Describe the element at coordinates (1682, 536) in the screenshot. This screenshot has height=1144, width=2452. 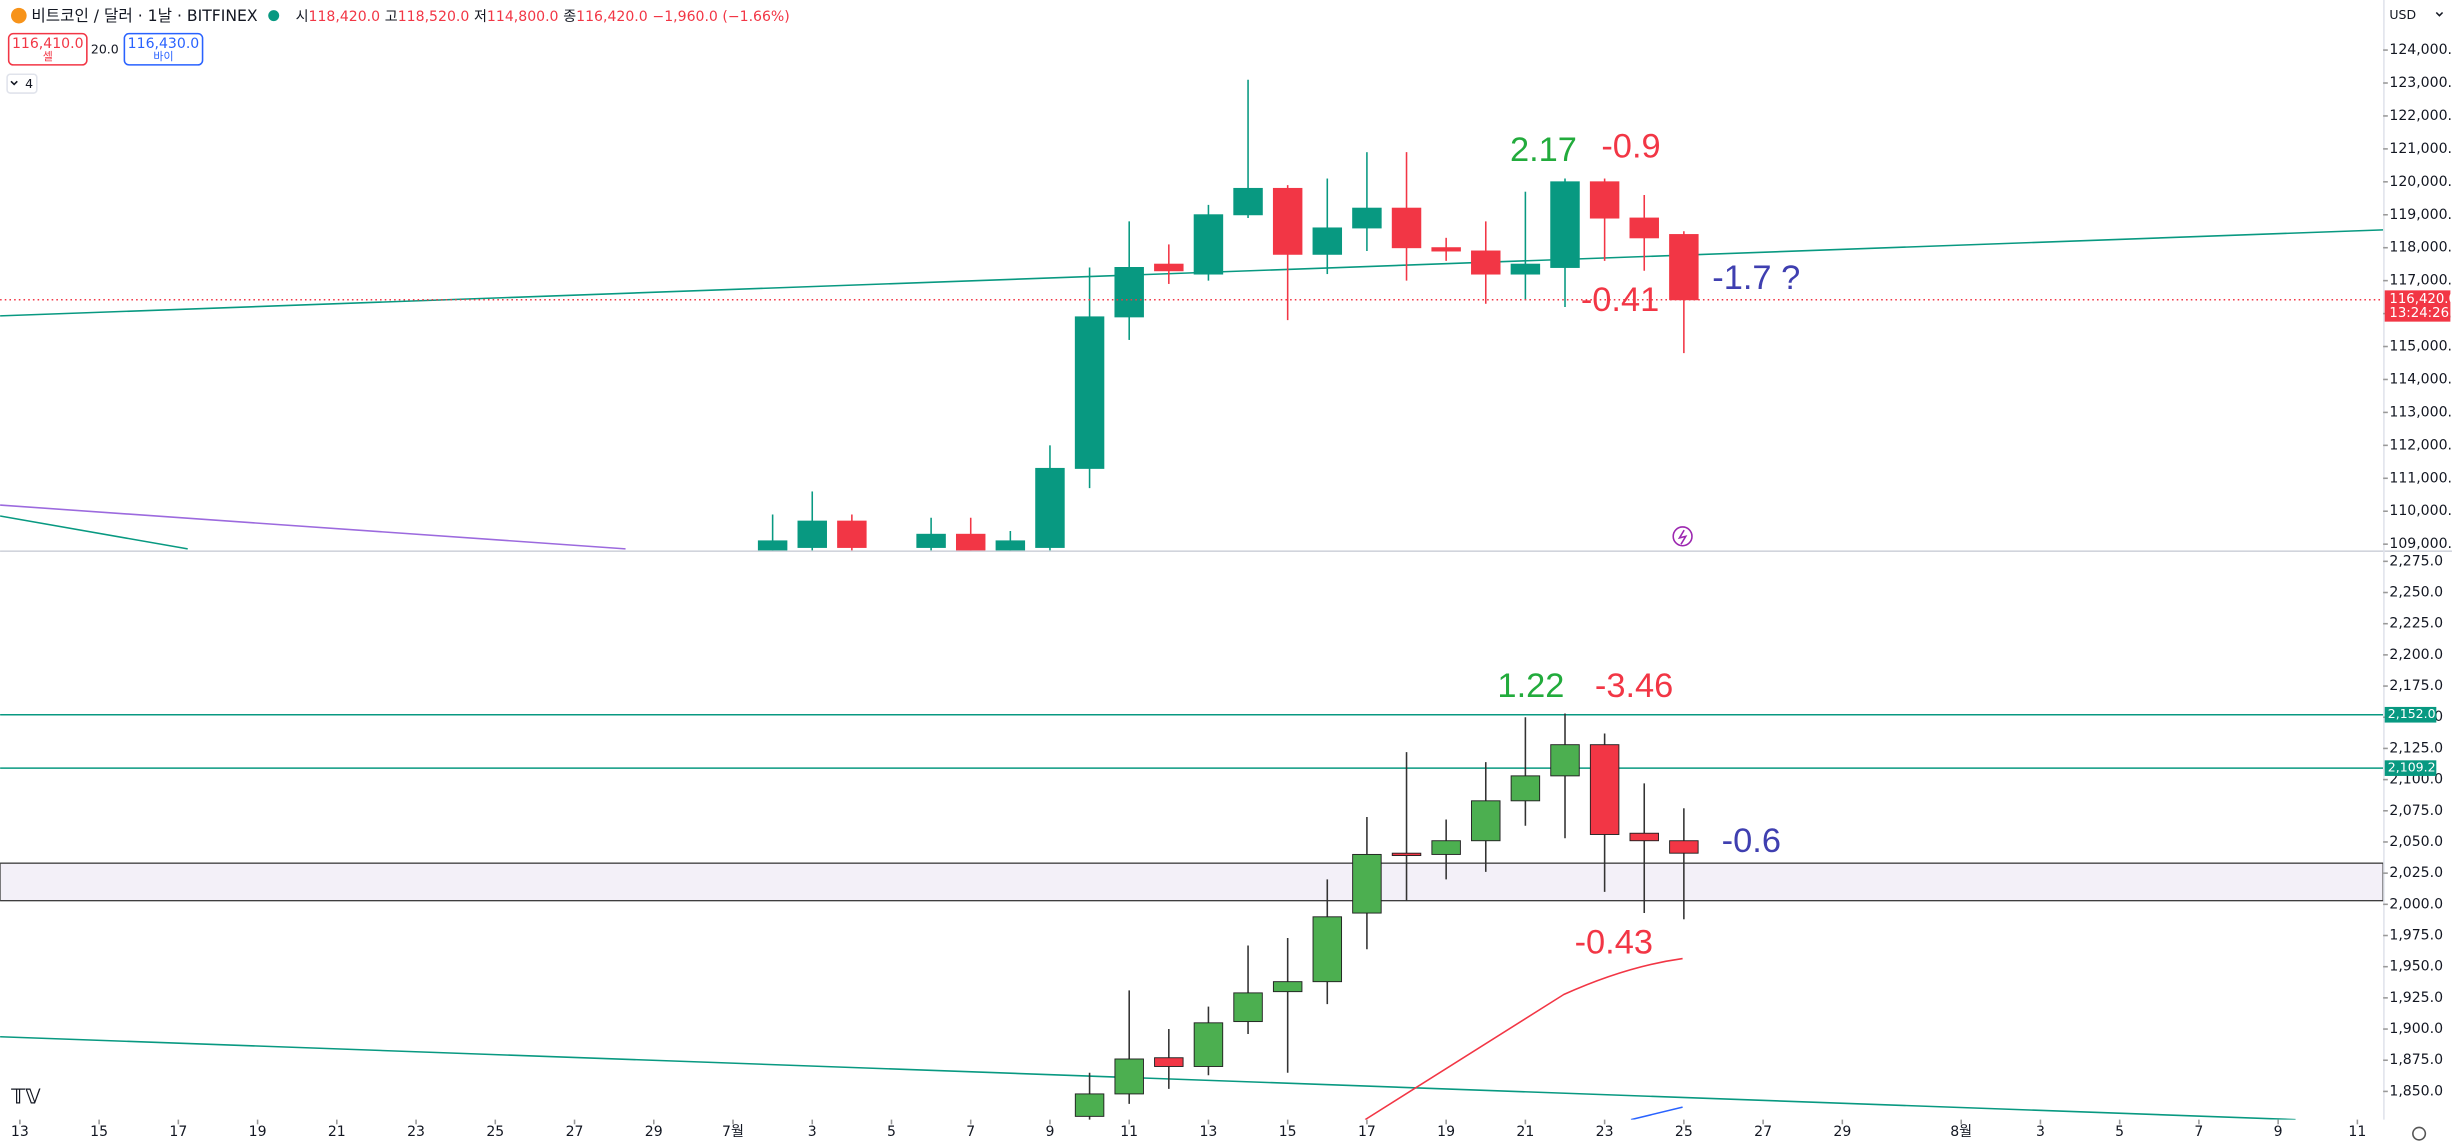
I see `event-icon` at that location.